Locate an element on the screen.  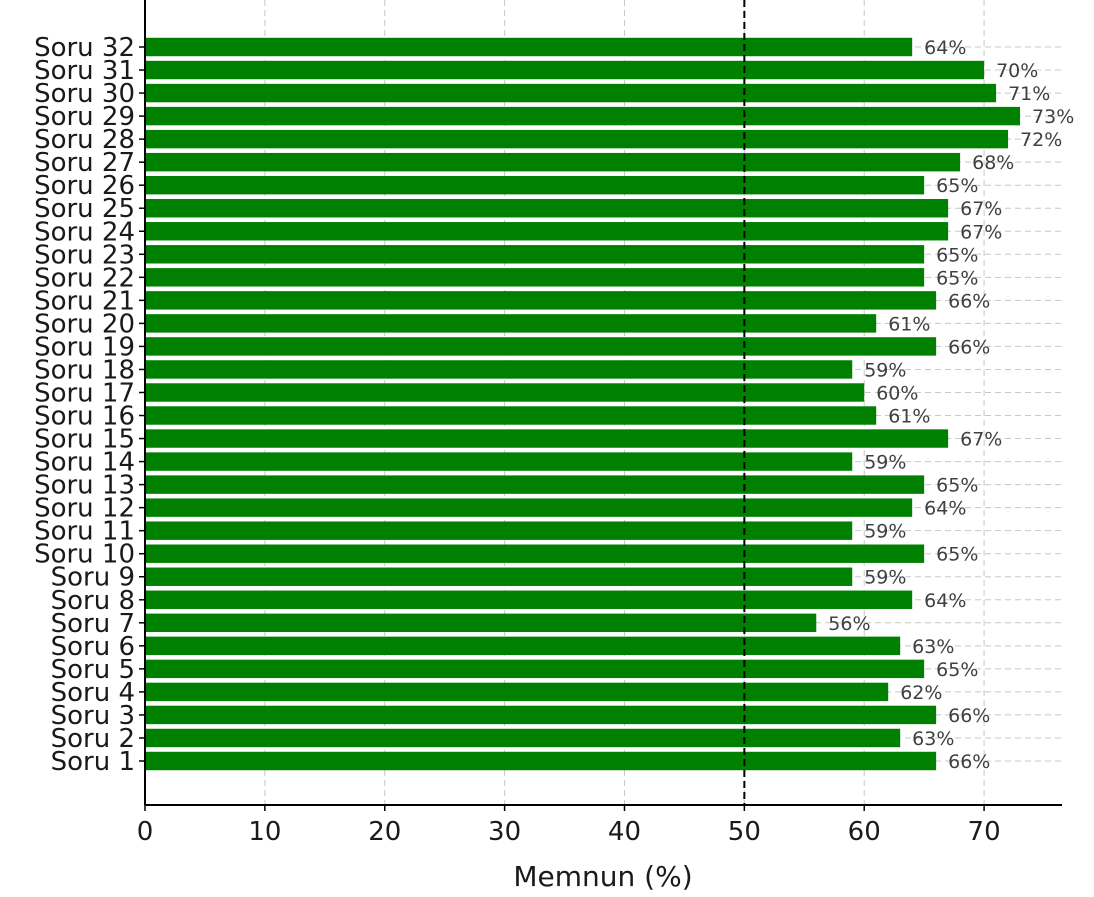
data-label: 62% is located at coordinates (921, 693).